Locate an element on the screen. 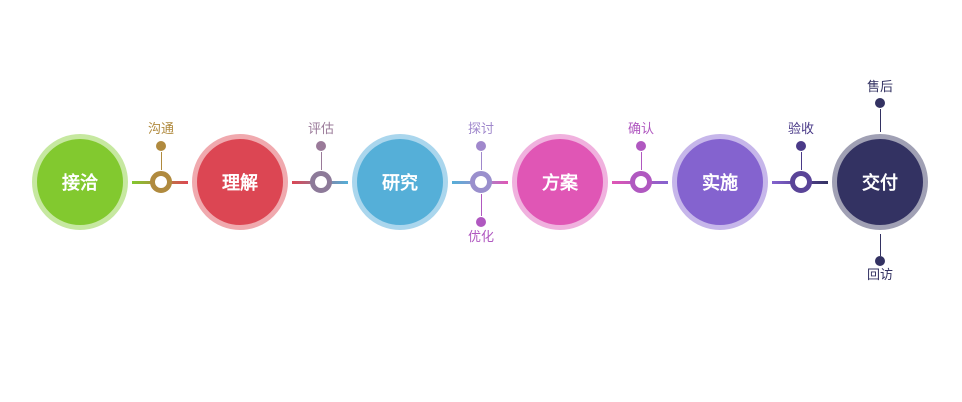  branch-top-3-stem is located at coordinates (481, 161).